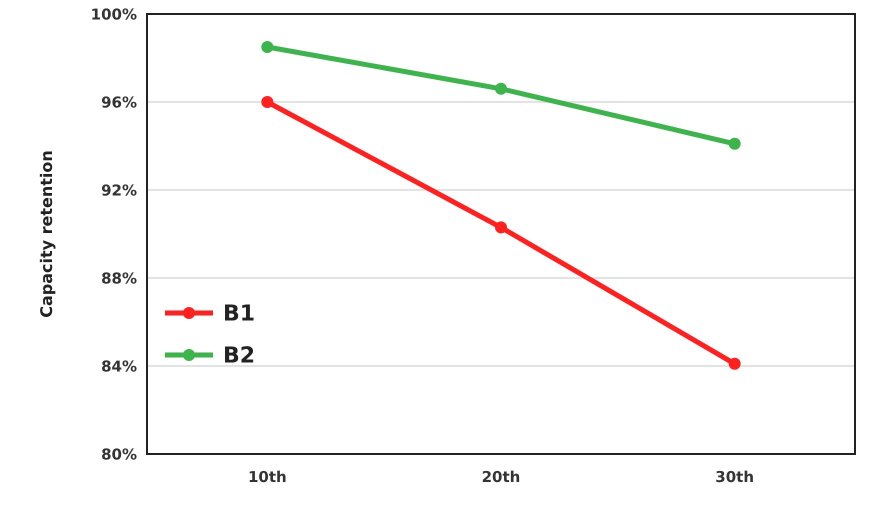 This screenshot has width=874, height=521. I want to click on x-tick-label: 10th, so click(267, 477).